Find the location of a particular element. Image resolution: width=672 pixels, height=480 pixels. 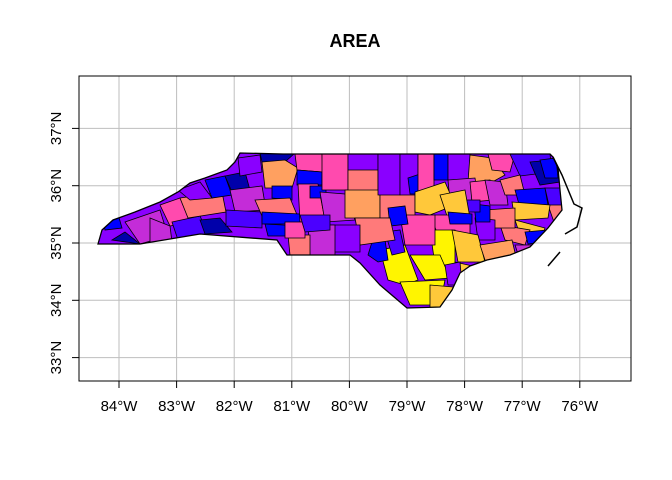

x-tick-label: 78°W is located at coordinates (465, 406).